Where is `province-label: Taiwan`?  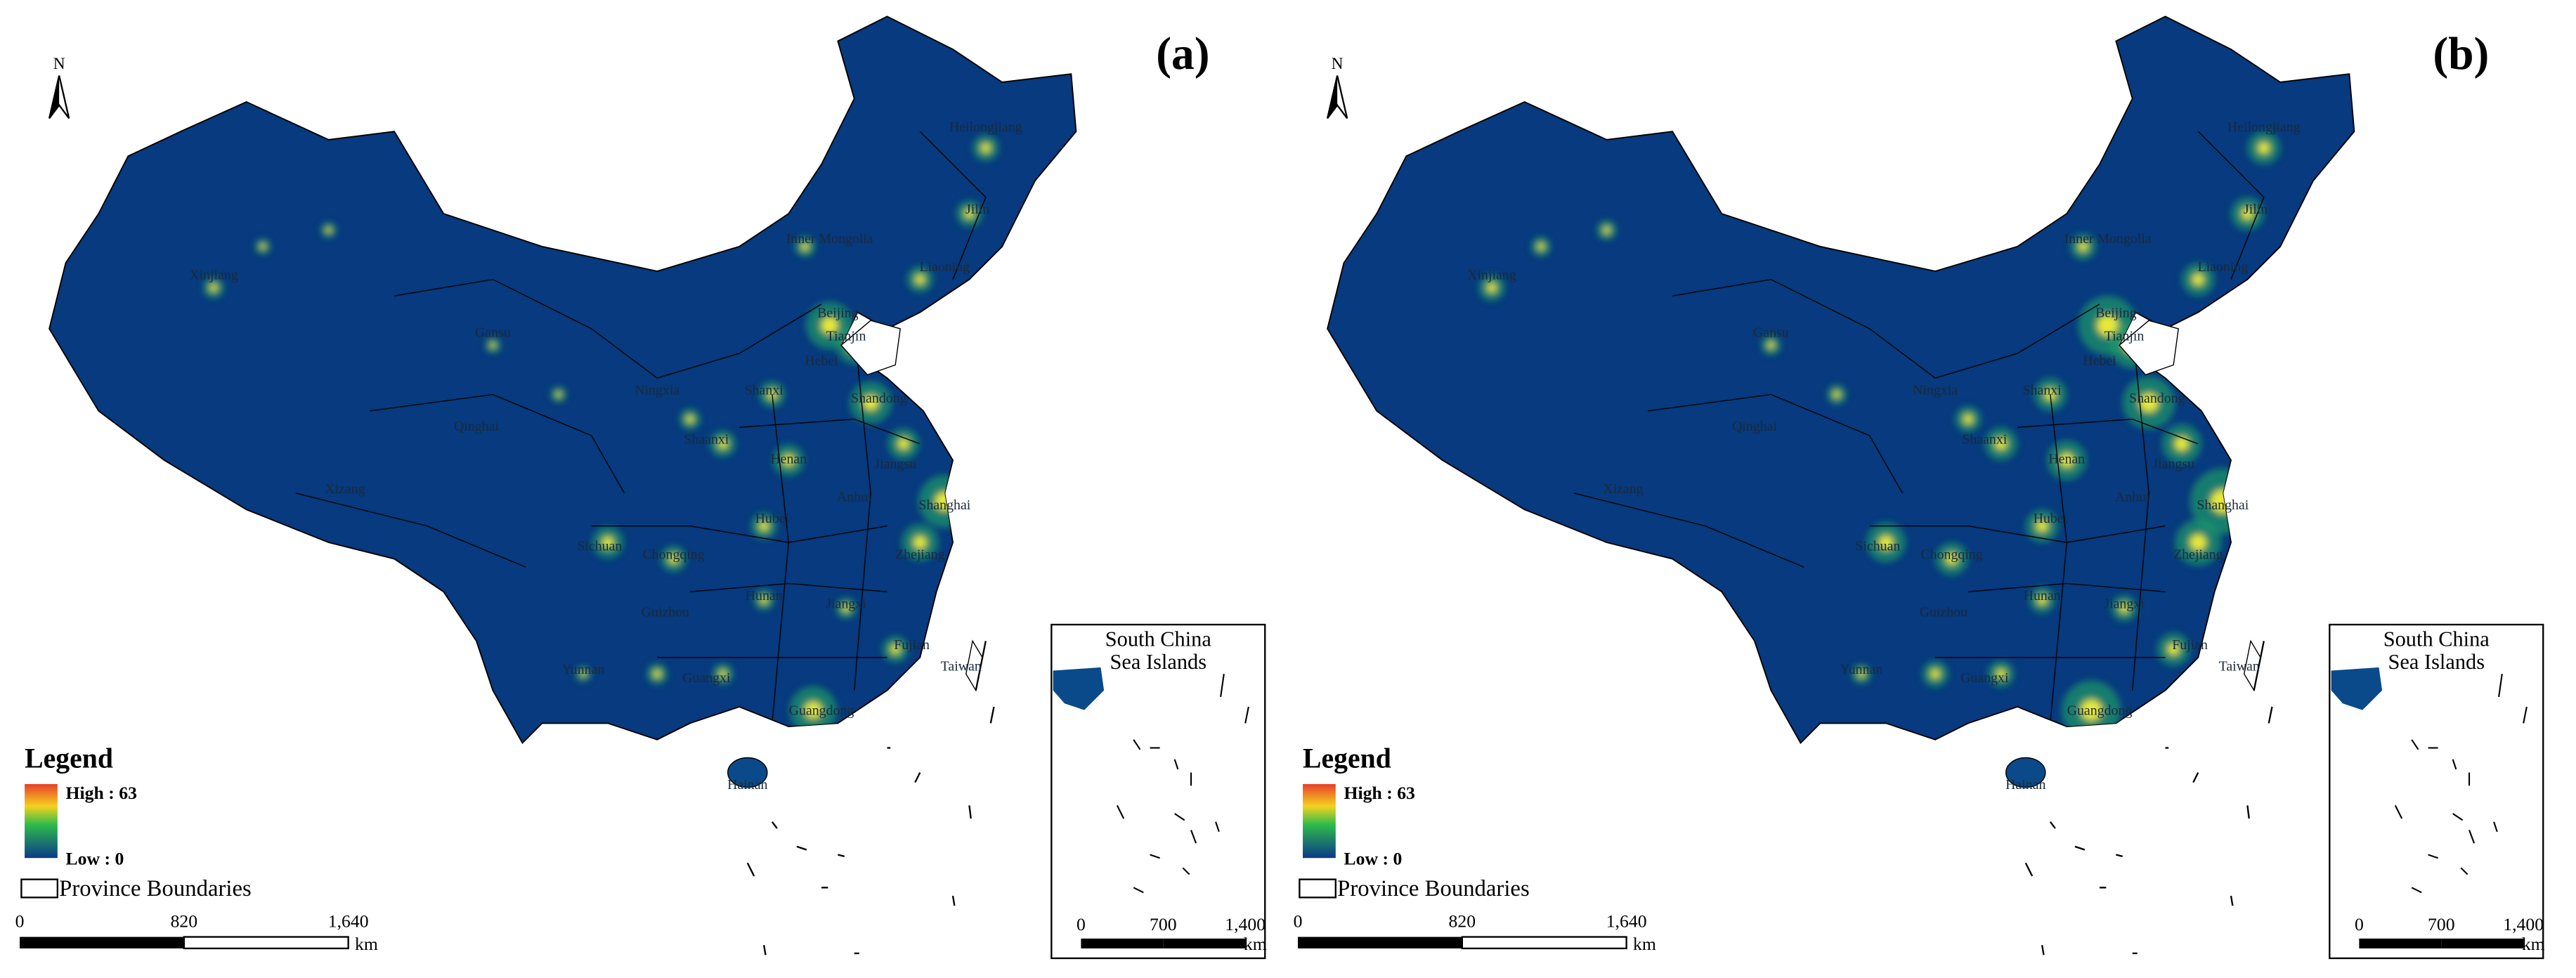
province-label: Taiwan is located at coordinates (961, 666).